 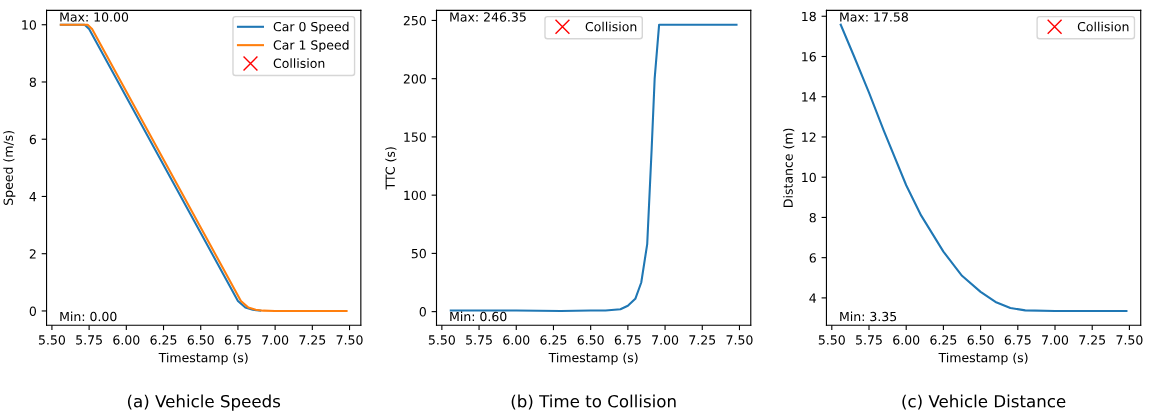 I want to click on annotation: Max: 17.58, so click(x=874, y=17).